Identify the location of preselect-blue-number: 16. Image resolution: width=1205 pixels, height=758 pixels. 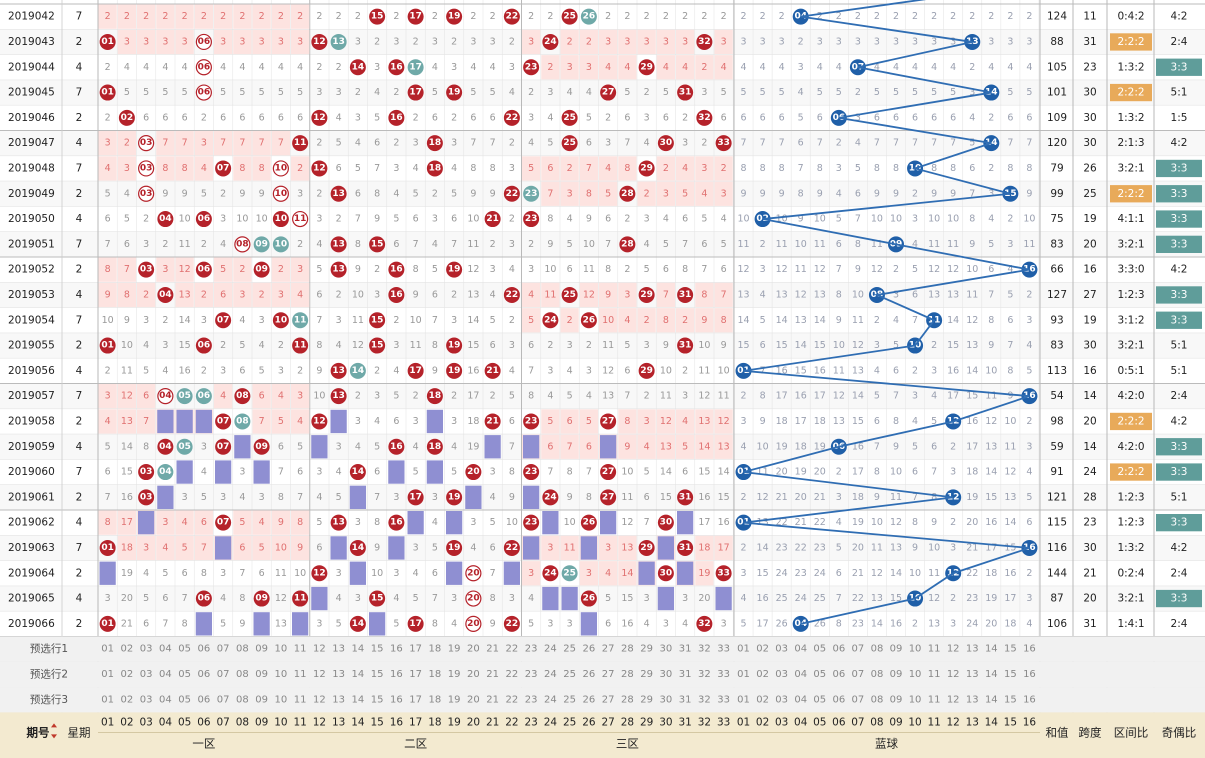
(1029, 674).